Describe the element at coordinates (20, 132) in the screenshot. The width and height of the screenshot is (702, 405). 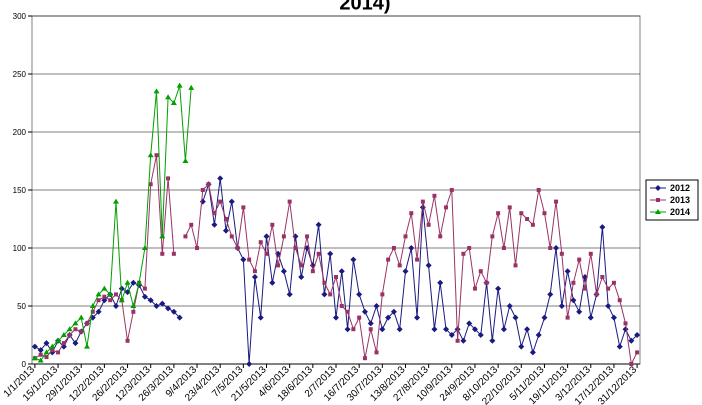
I see `y-tick-label: 200` at that location.